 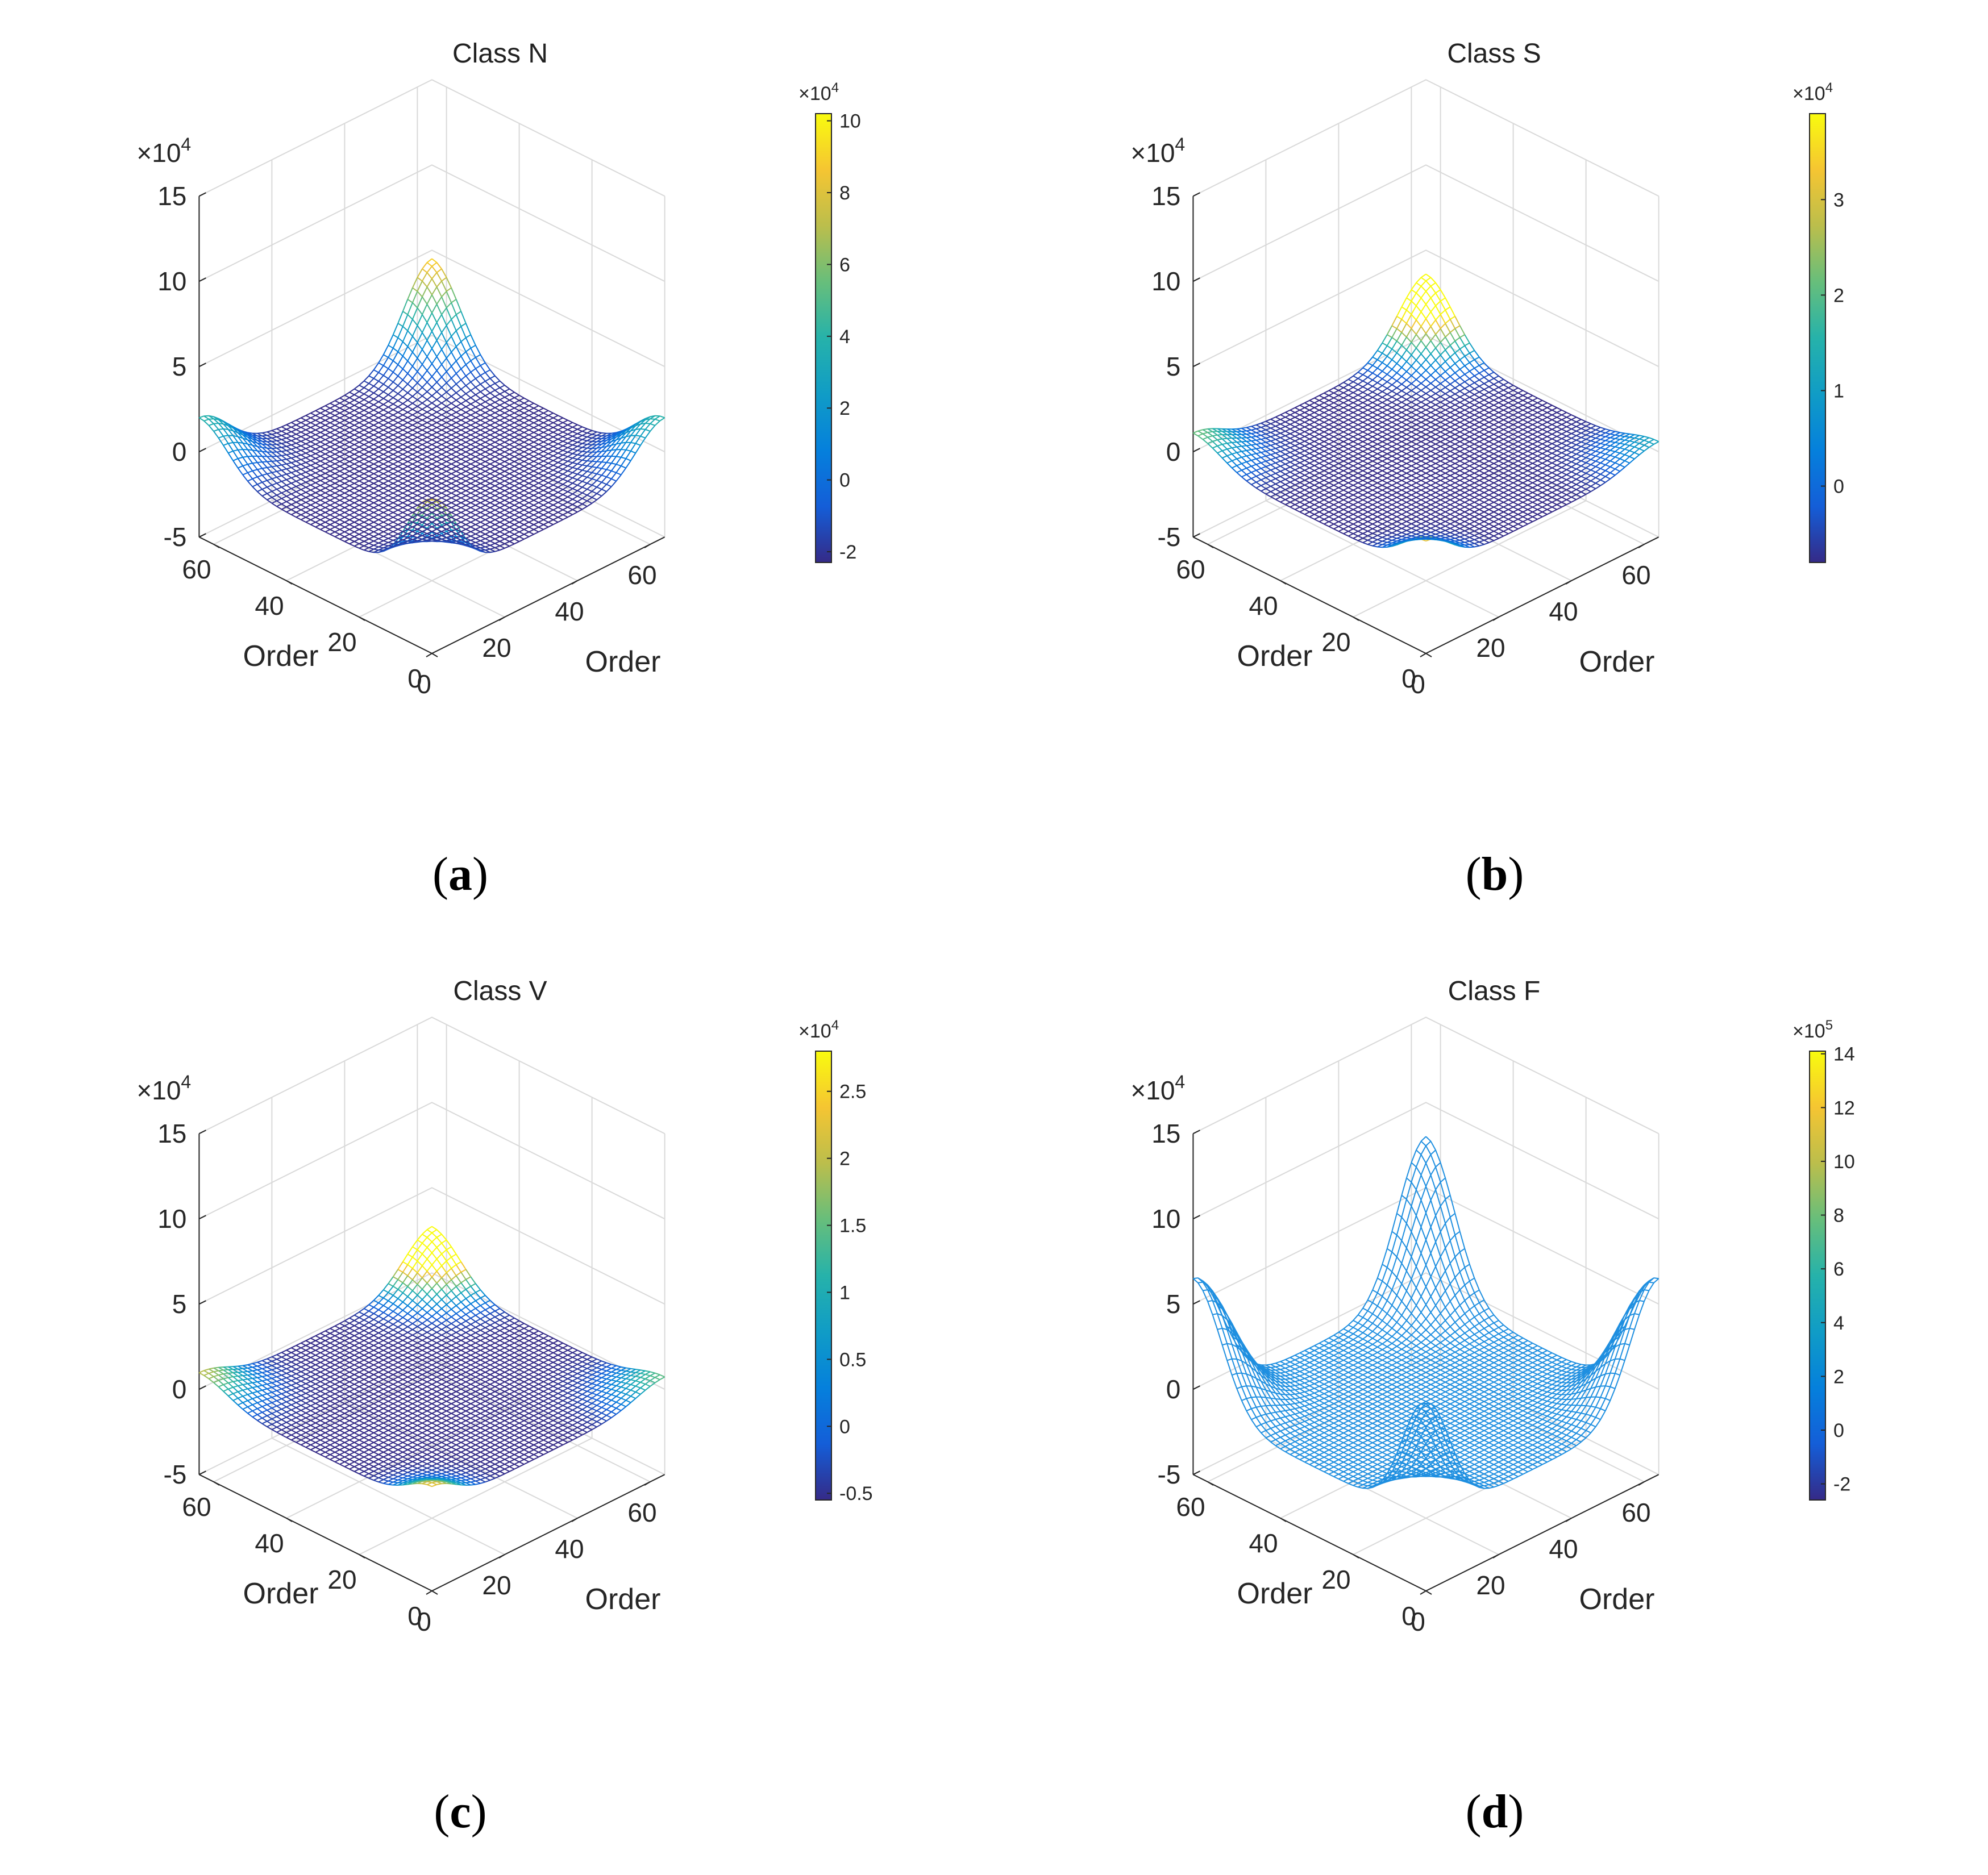 What do you see at coordinates (432, 394) in the screenshot?
I see `z-gridline` at bounding box center [432, 394].